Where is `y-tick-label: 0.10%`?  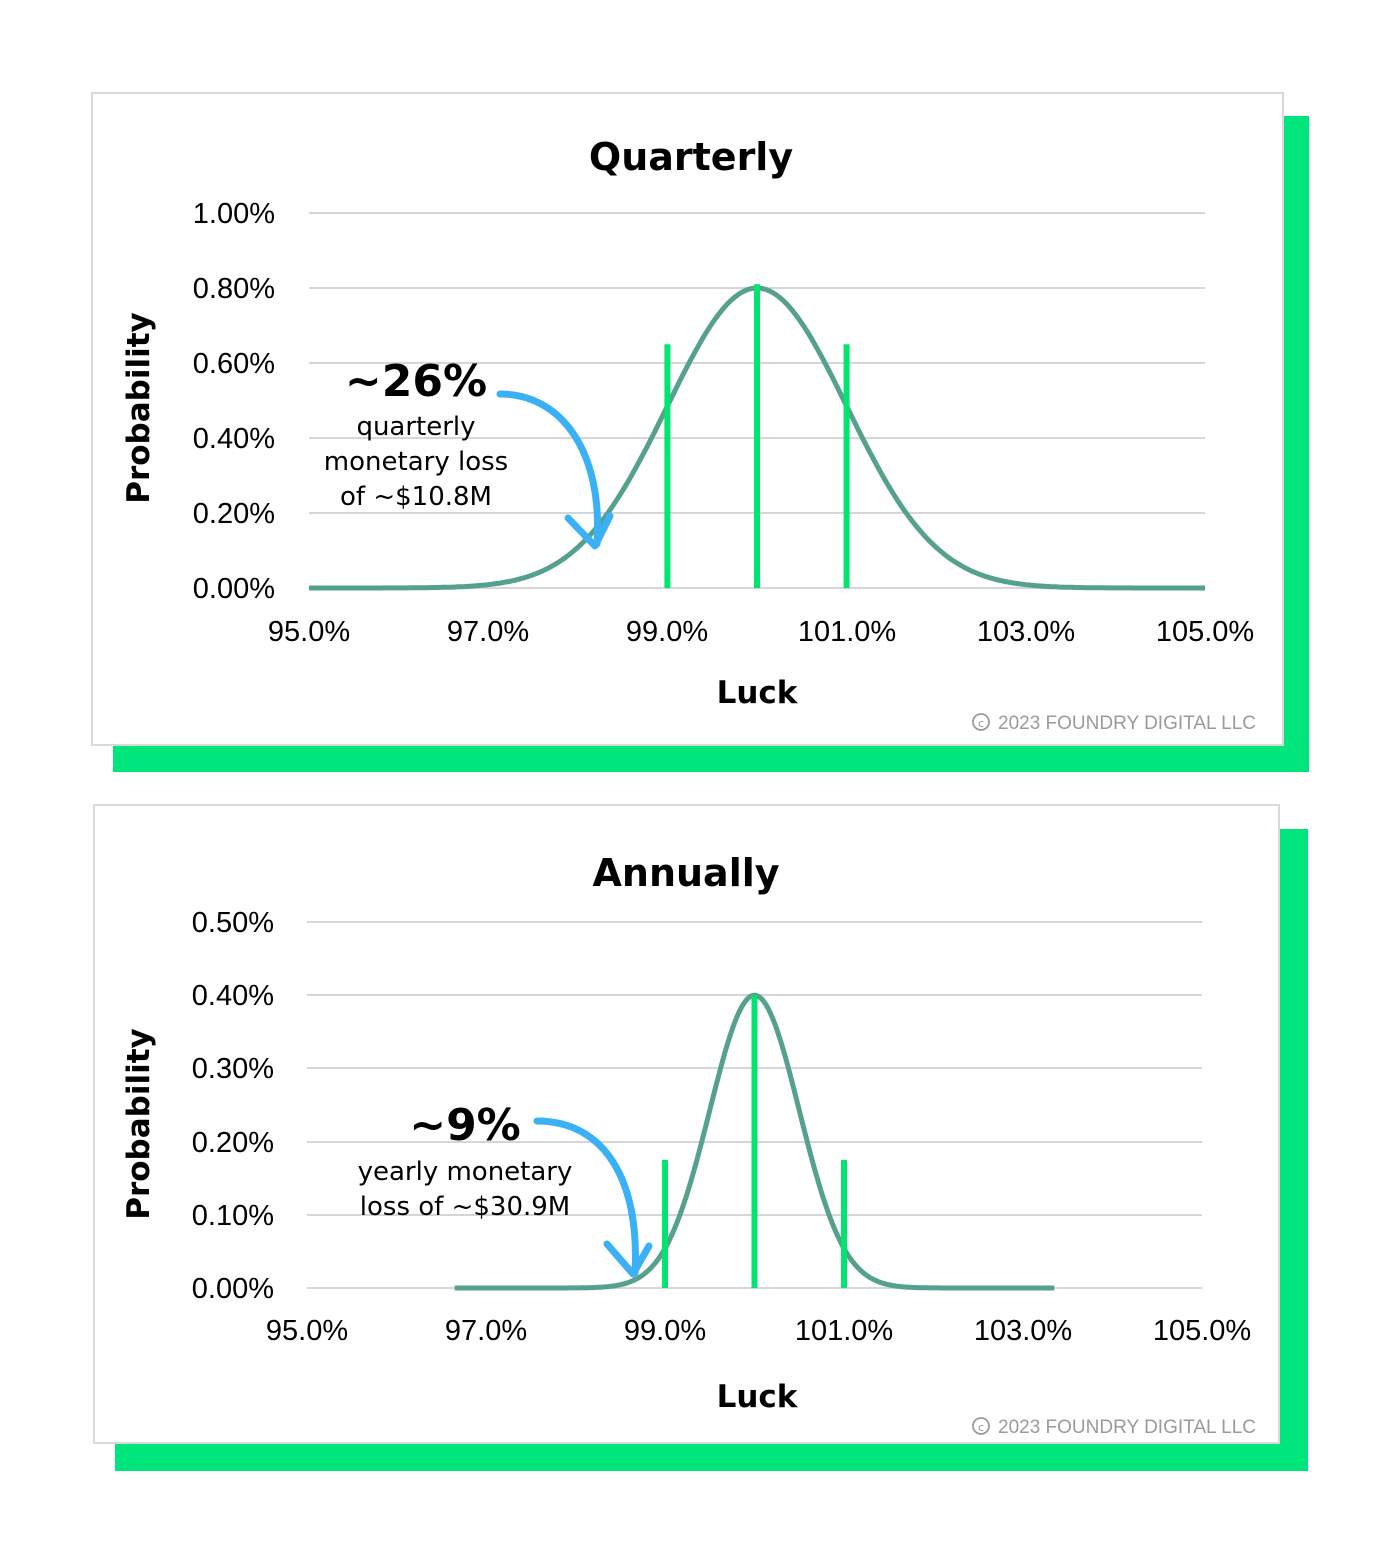
y-tick-label: 0.10% is located at coordinates (233, 1216).